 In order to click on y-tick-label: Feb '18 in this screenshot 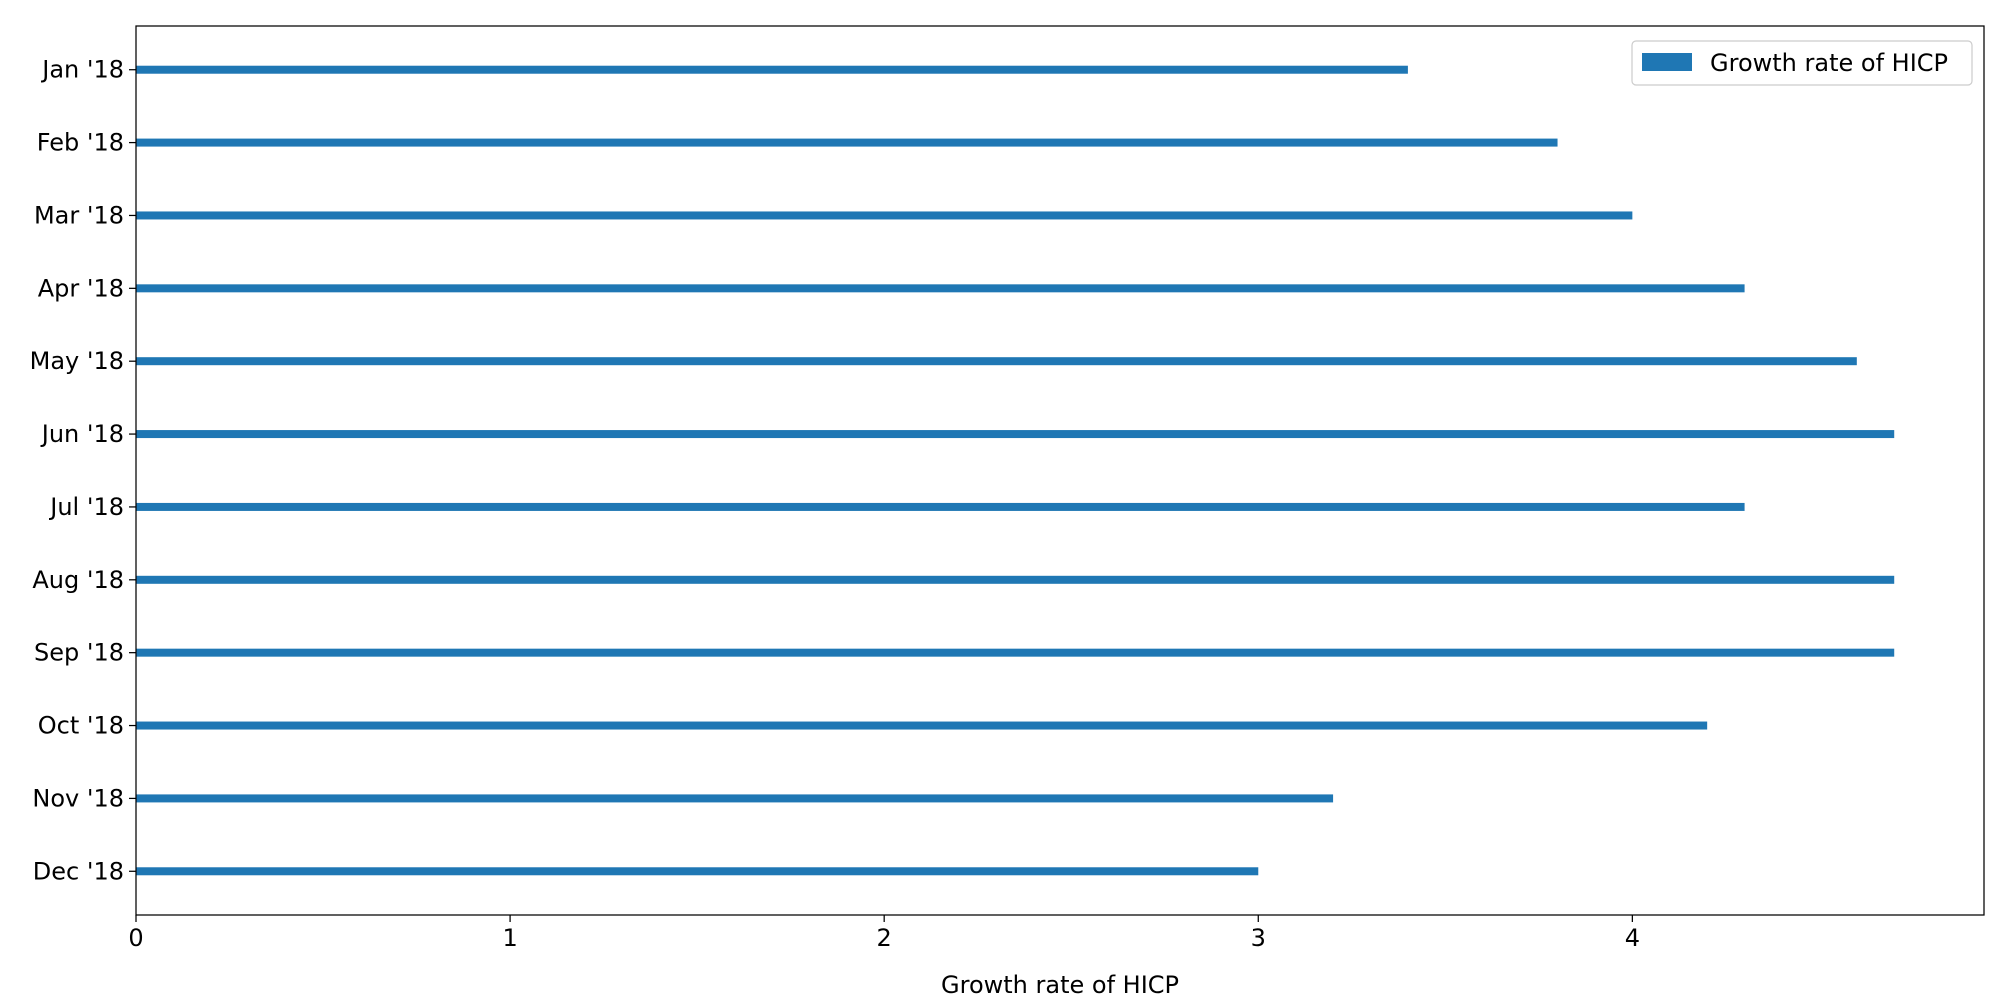, I will do `click(80, 143)`.